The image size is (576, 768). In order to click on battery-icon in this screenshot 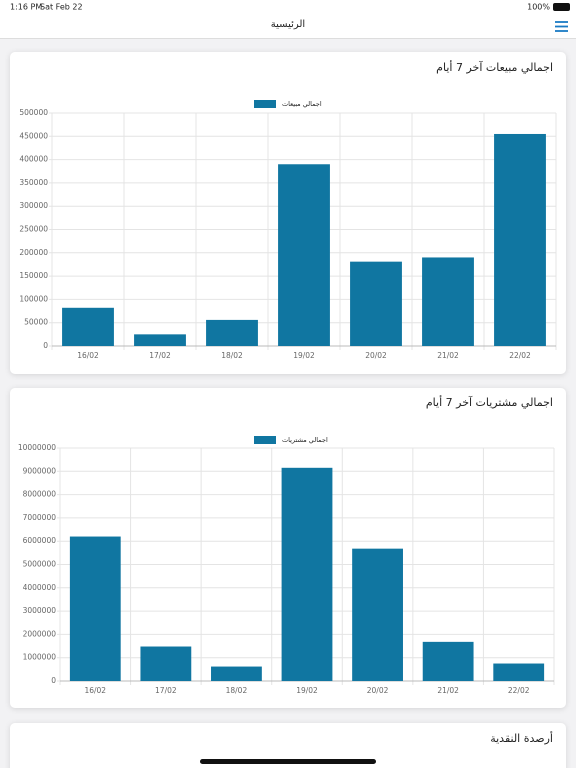, I will do `click(561, 7)`.